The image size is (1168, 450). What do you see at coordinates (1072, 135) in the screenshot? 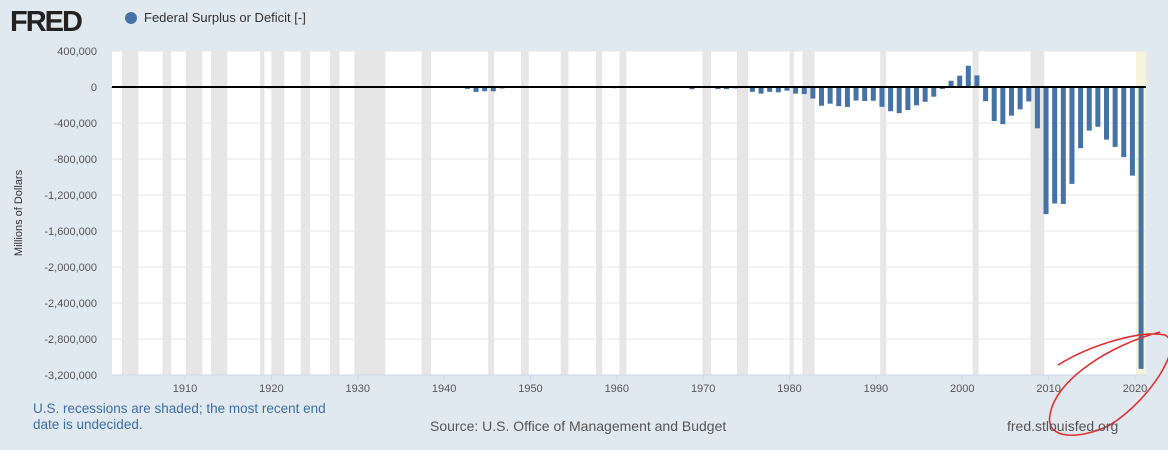
I see `bar-2012` at bounding box center [1072, 135].